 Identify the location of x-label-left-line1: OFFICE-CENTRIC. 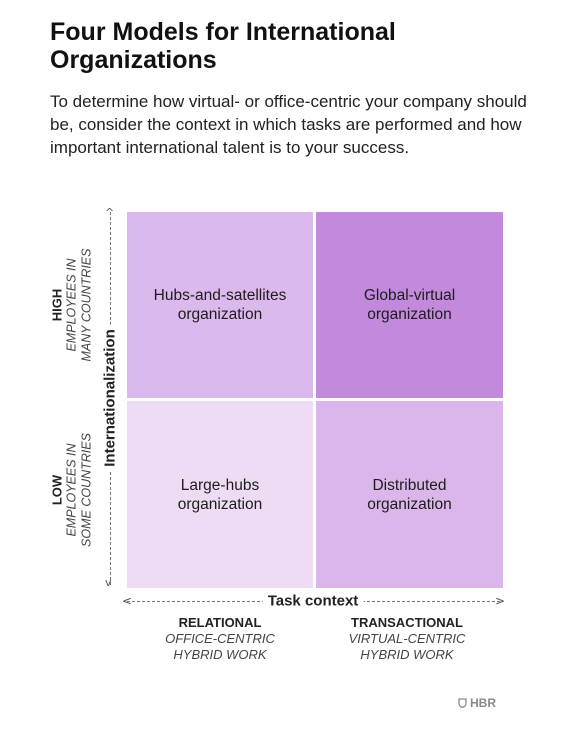
(220, 638).